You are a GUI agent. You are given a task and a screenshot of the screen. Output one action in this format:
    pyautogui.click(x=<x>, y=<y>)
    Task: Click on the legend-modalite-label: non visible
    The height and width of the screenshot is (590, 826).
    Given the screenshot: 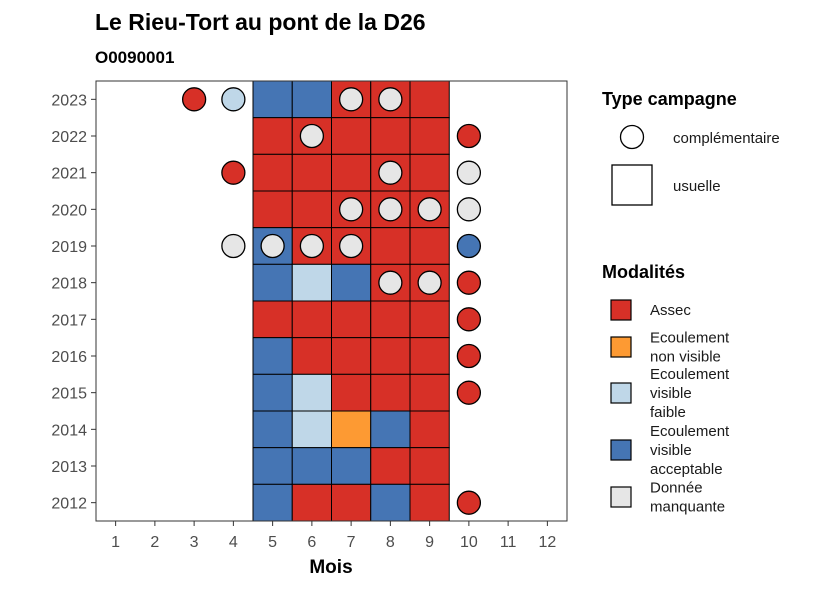 What is the action you would take?
    pyautogui.click(x=685, y=357)
    